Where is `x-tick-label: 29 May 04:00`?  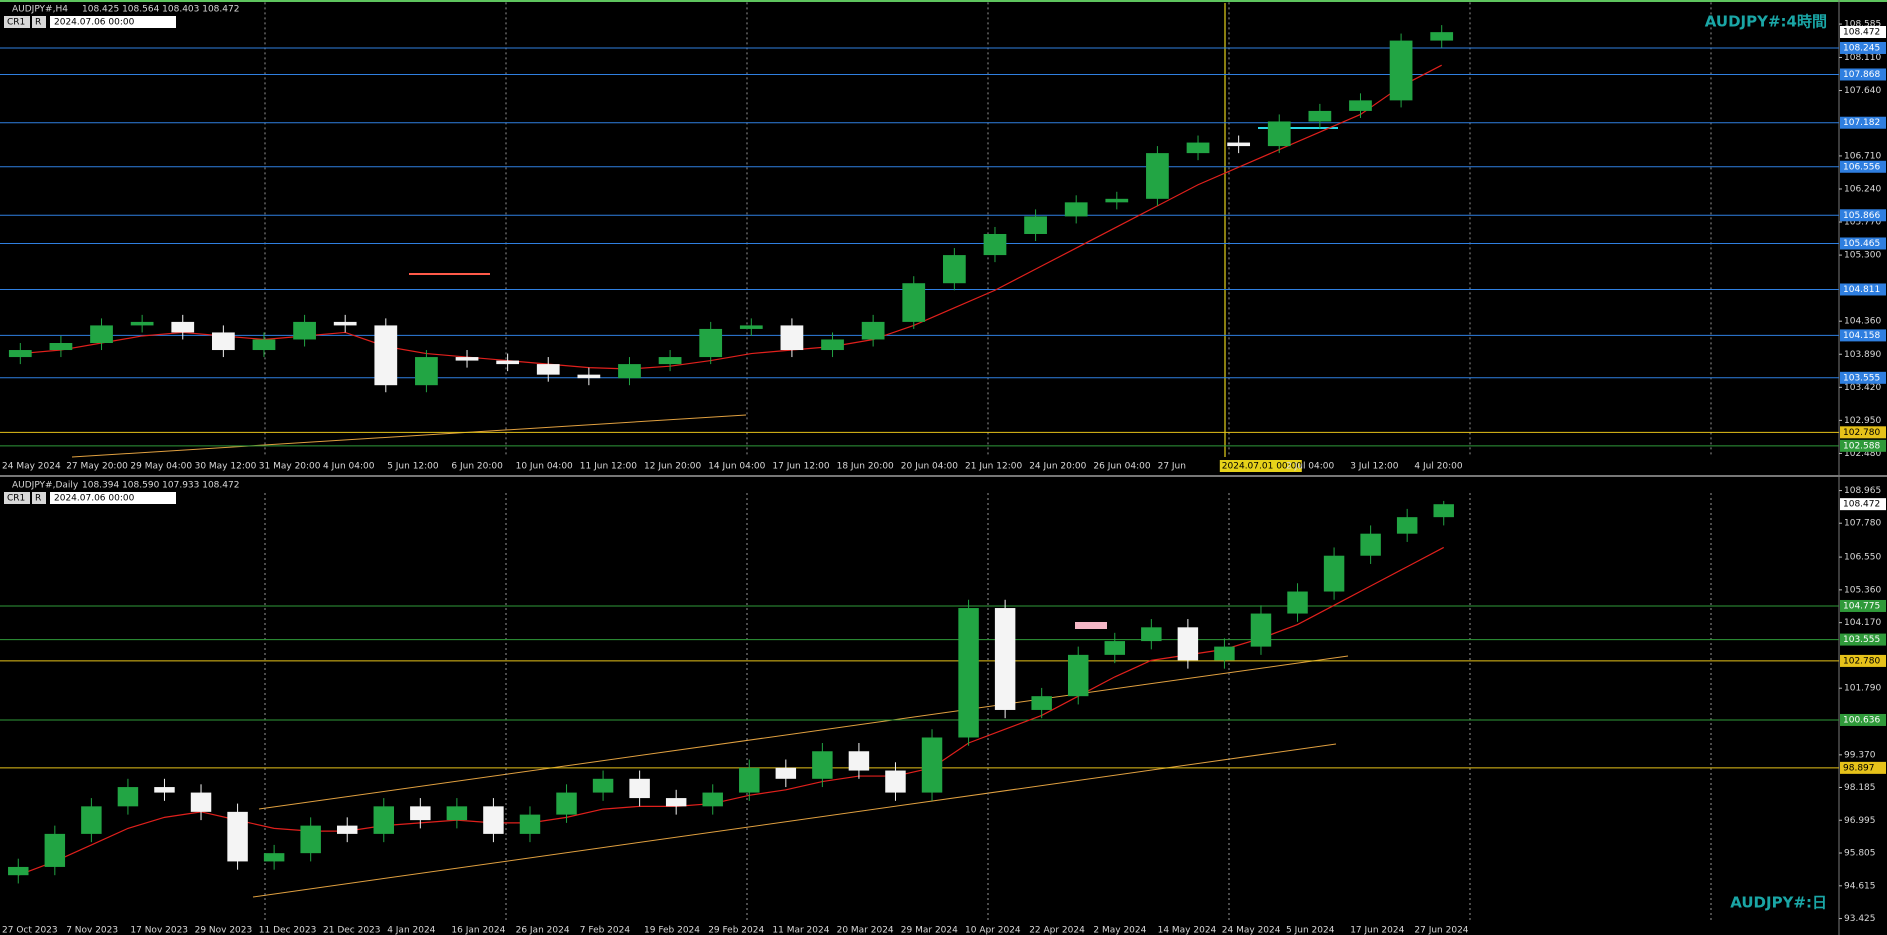 x-tick-label: 29 May 04:00 is located at coordinates (161, 467).